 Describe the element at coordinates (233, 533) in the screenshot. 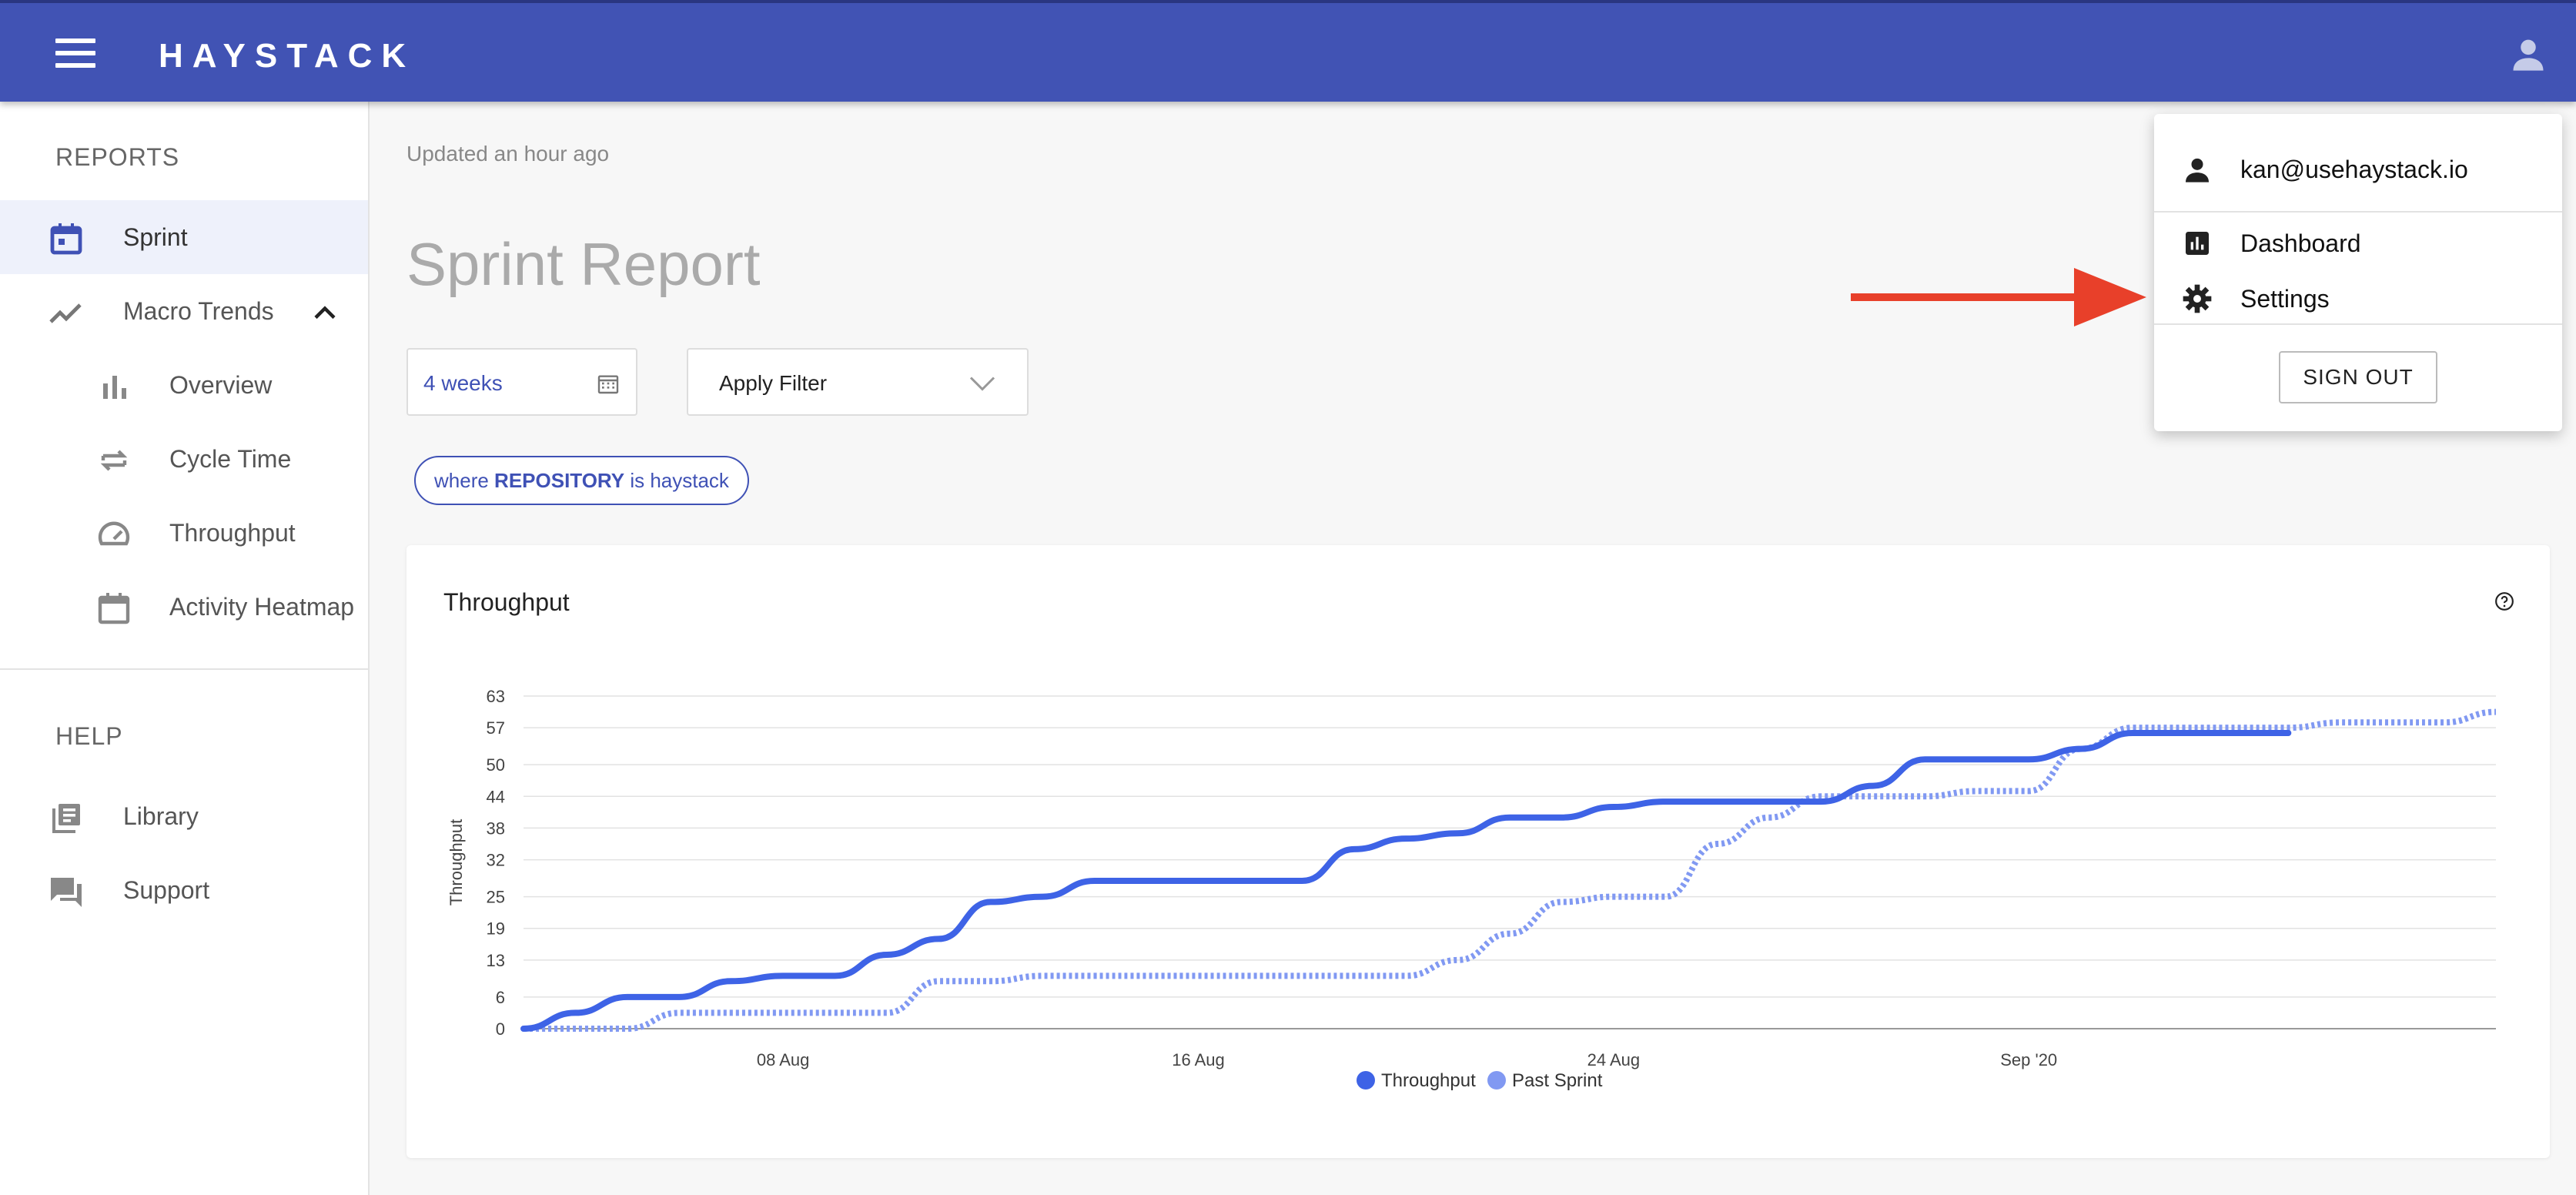

I see `sidebar-item-label: Throughput` at that location.